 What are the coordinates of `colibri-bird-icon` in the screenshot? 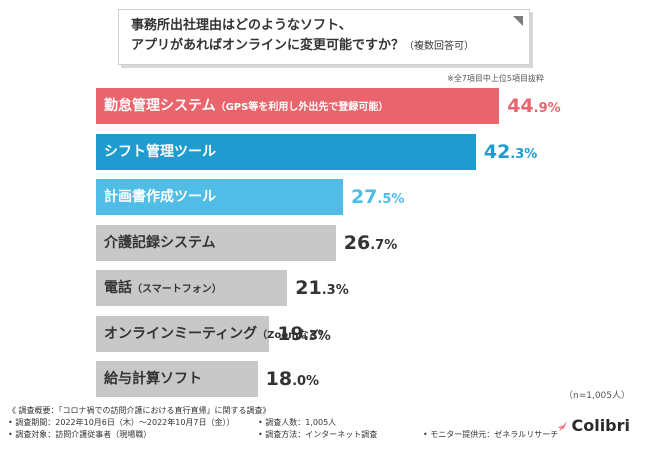 It's located at (563, 425).